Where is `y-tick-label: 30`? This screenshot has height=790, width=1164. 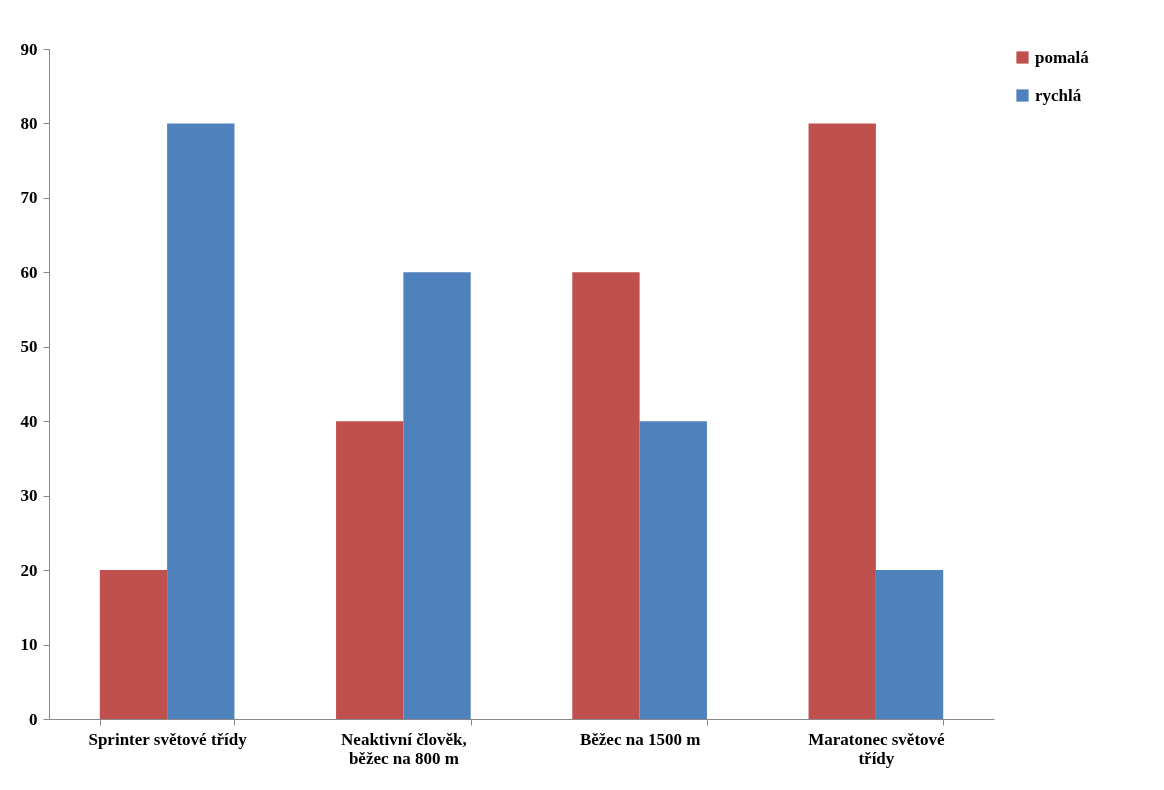
y-tick-label: 30 is located at coordinates (29, 496).